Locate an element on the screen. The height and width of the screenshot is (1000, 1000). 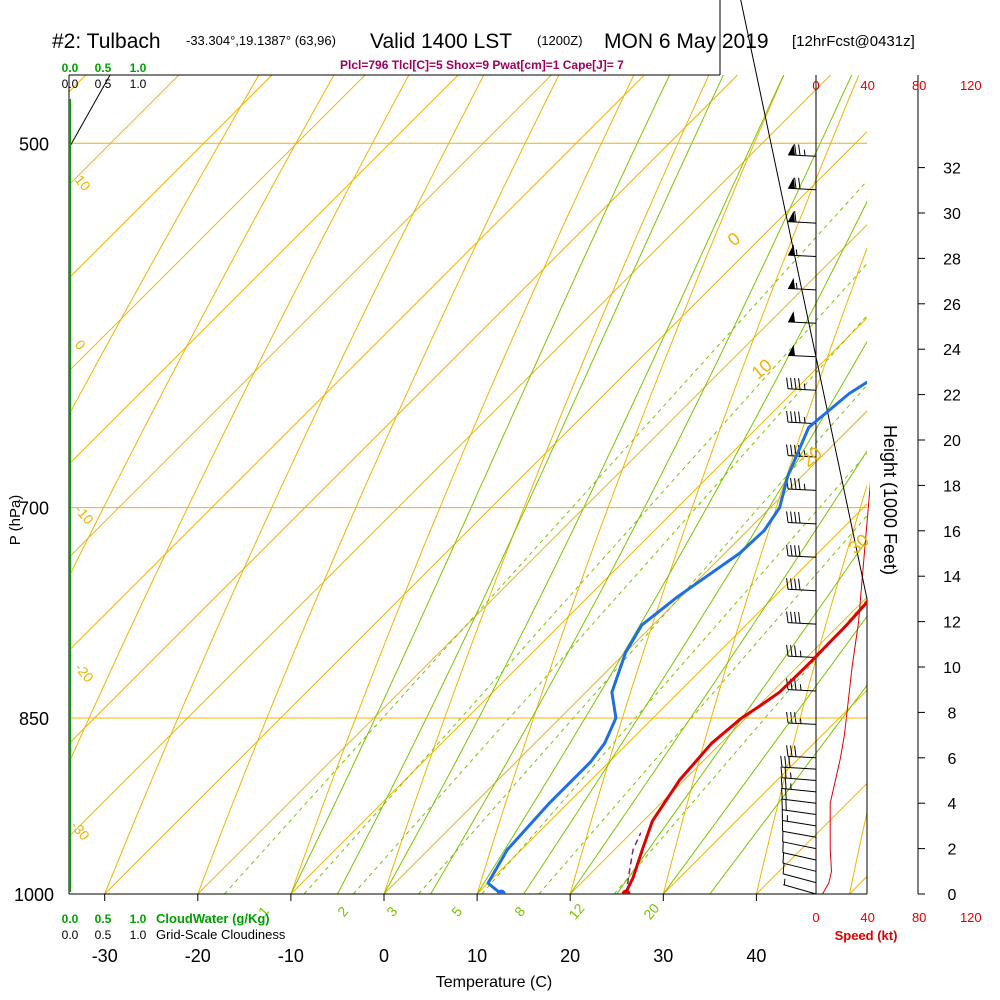
moist-adiabat-label: 20 is located at coordinates (812, 457).